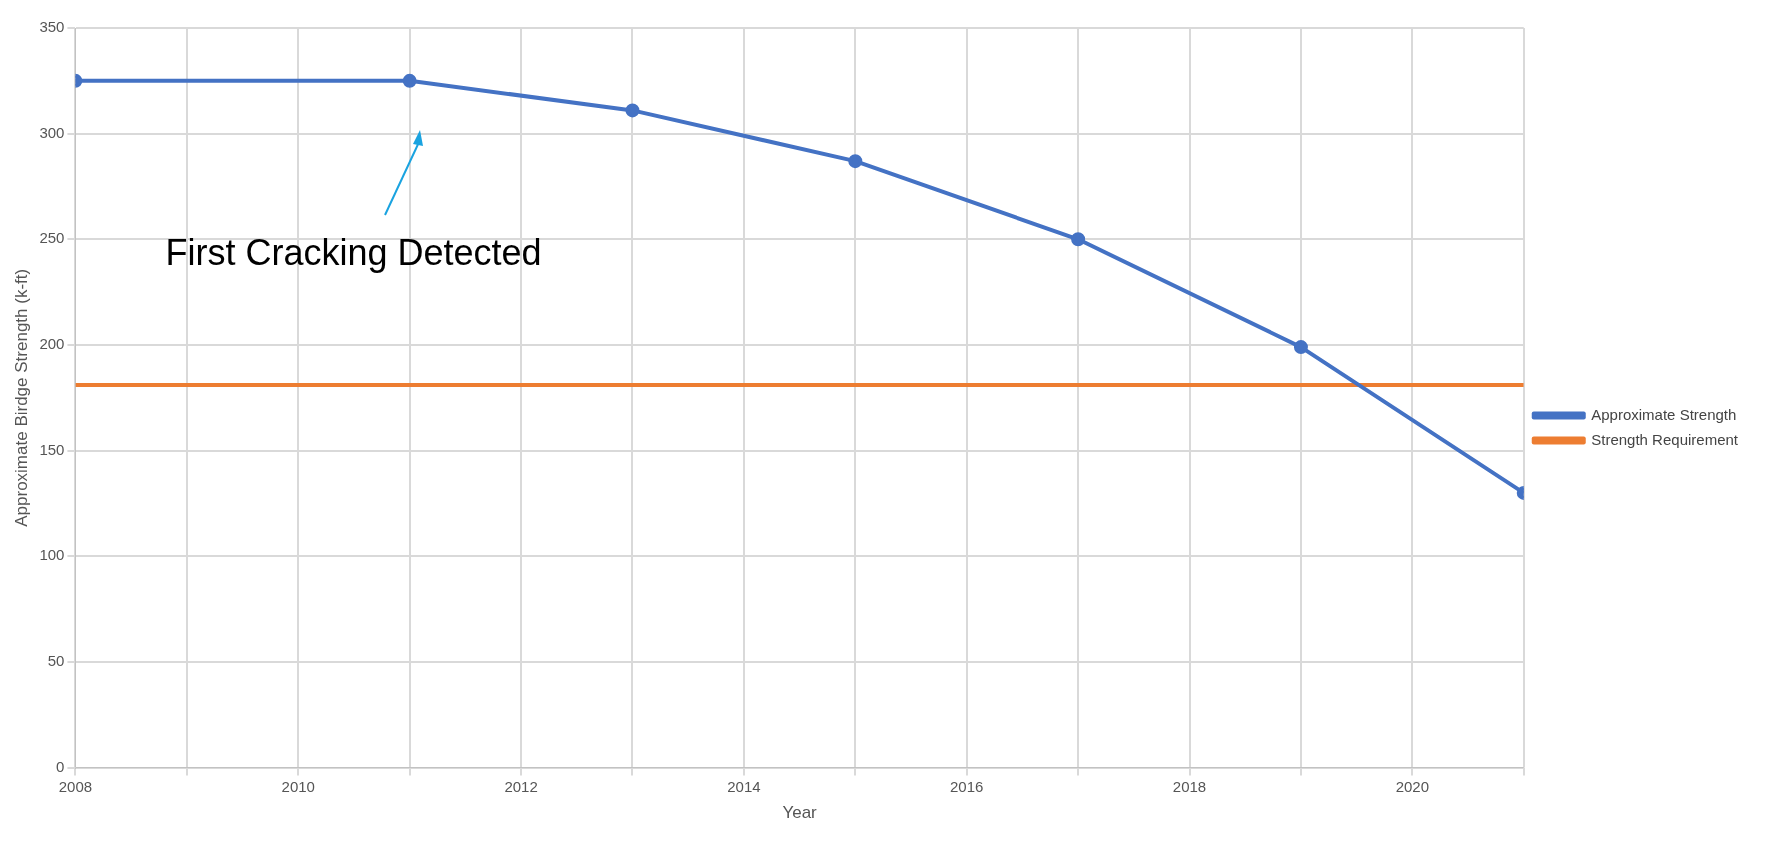  I want to click on y-tick-label: 300, so click(52, 132).